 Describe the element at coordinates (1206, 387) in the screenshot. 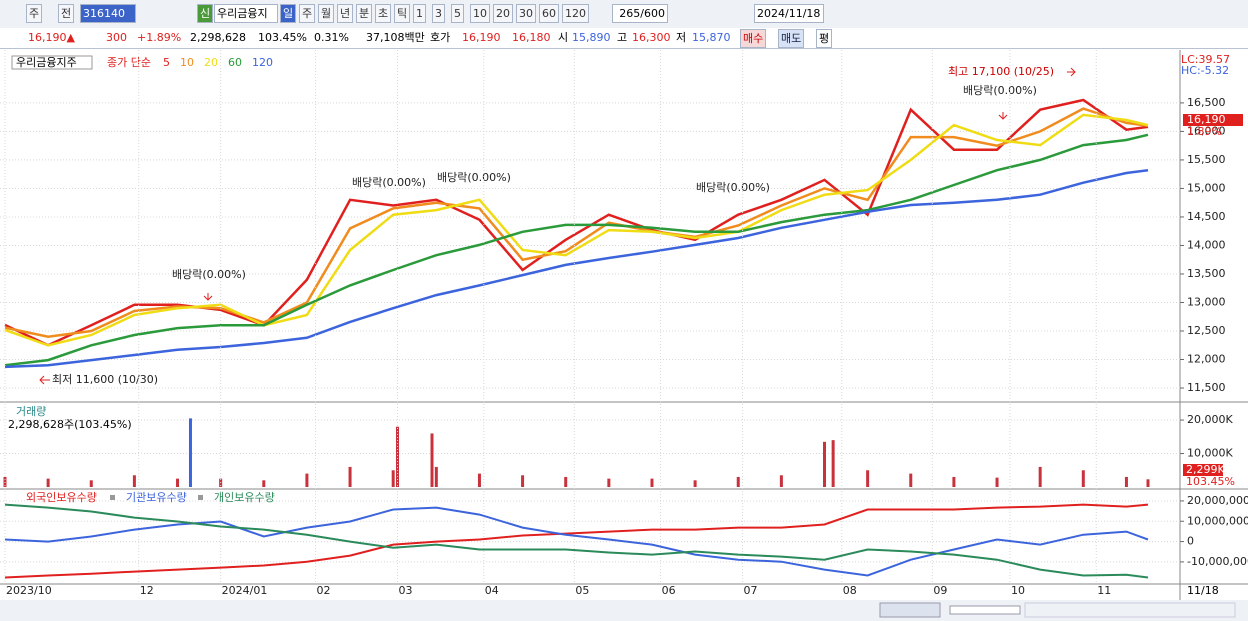

I see `y-tick-label: 11,500` at that location.